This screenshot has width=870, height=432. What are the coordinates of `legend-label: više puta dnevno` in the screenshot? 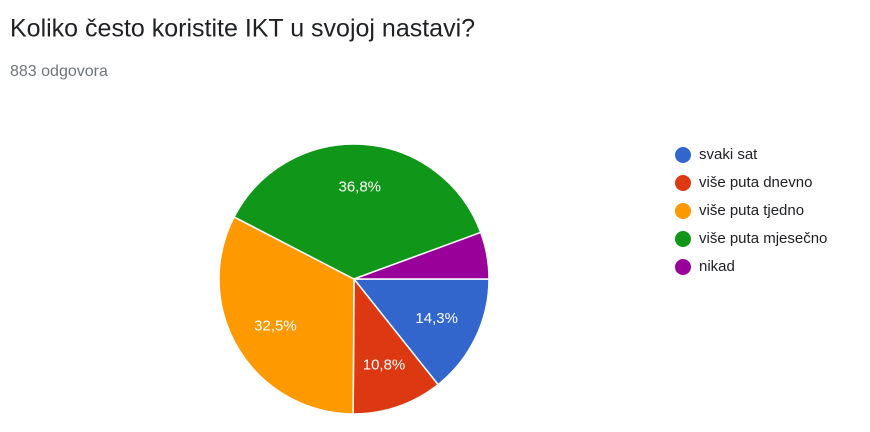 It's located at (755, 182).